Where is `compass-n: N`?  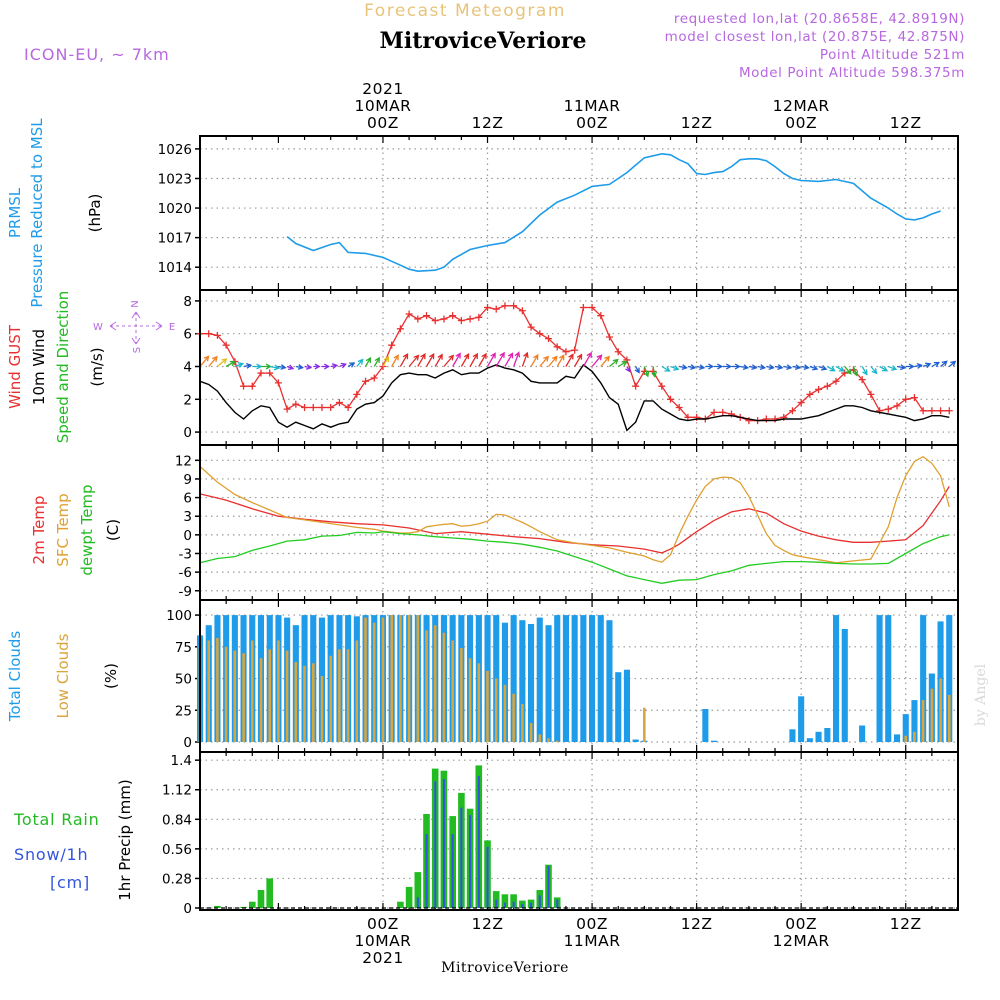
compass-n: N is located at coordinates (135, 303).